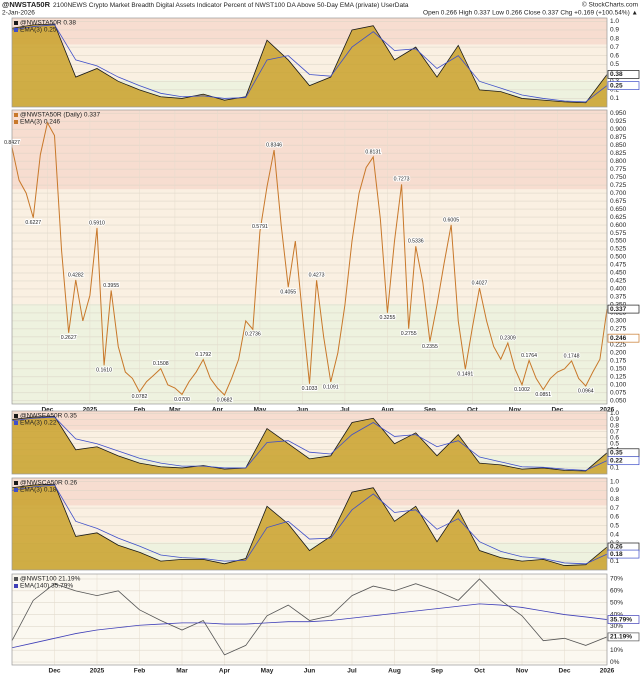  Describe the element at coordinates (618, 265) in the screenshot. I see `y-tick-label: 0.475` at that location.